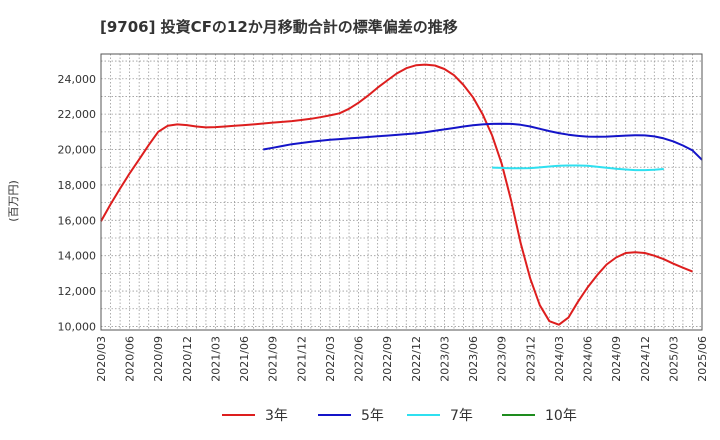  I want to click on x-tick-label: 2025/06, so click(702, 359).